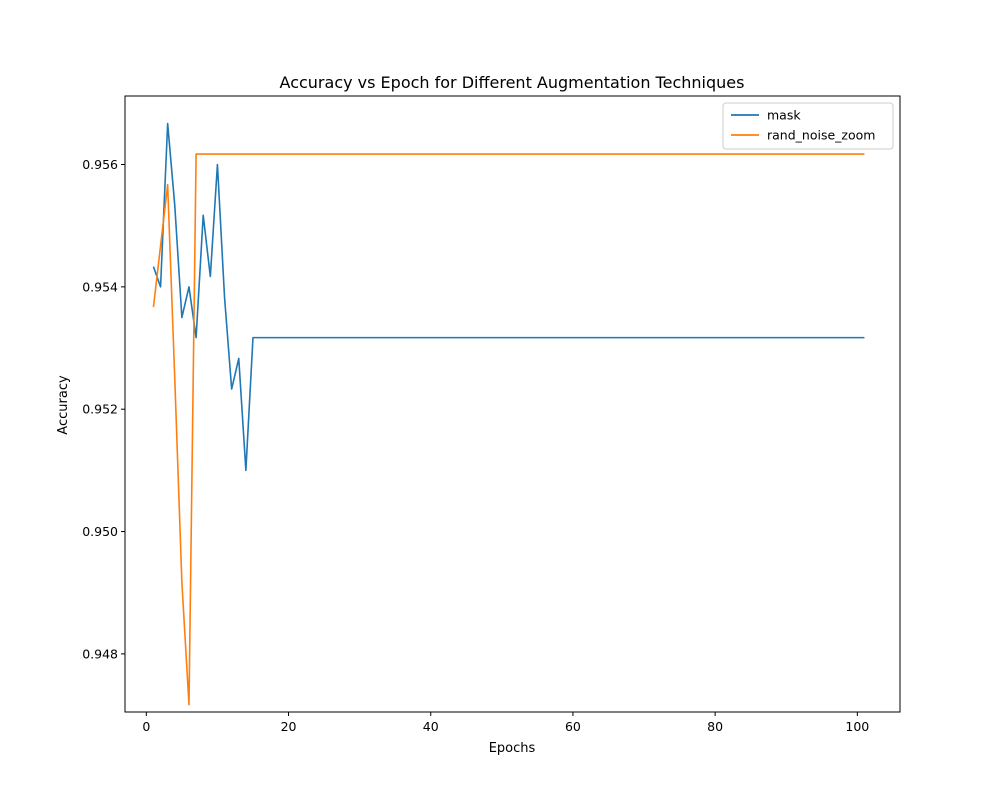 The width and height of the screenshot is (1000, 800). I want to click on y-tick-label: 0.948, so click(100, 653).